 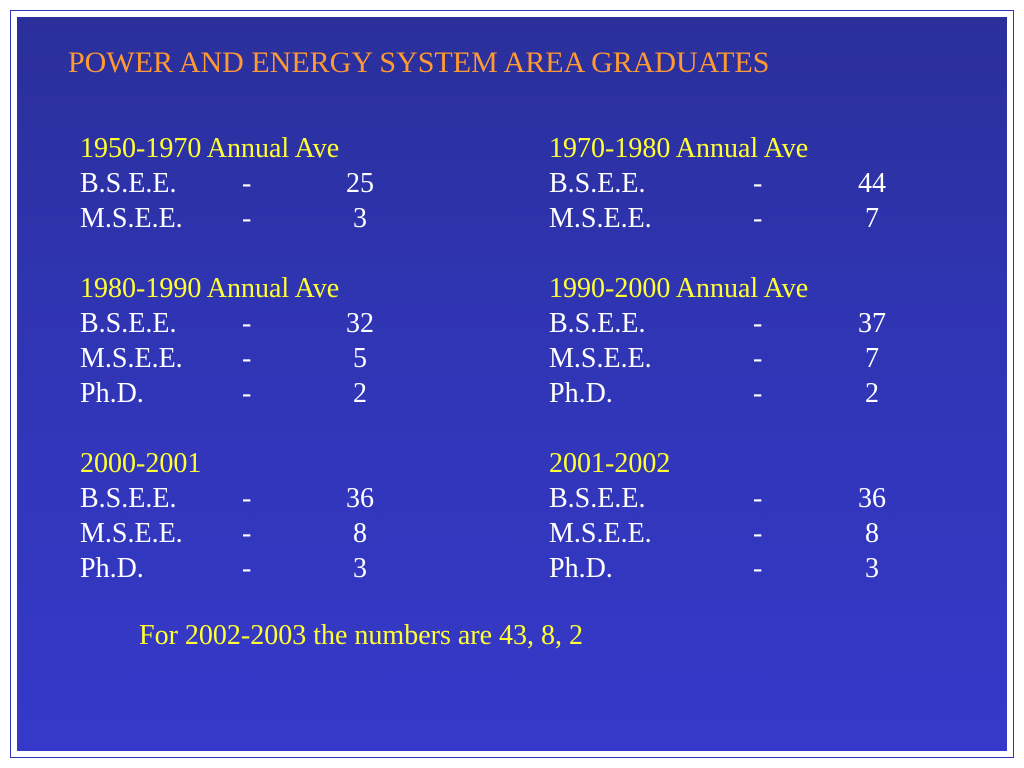 I want to click on degree-row: B.S.E.E. - 32, so click(x=227, y=323).